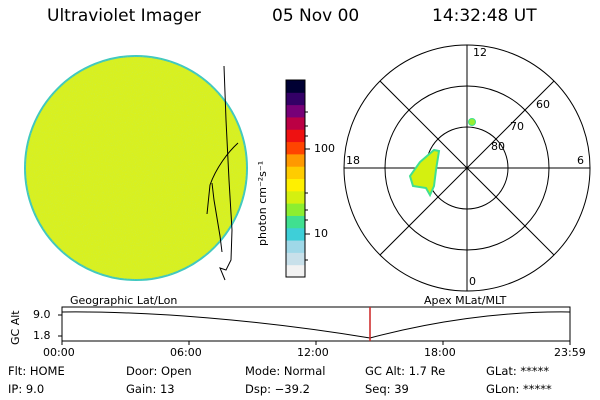  What do you see at coordinates (15, 327) in the screenshot?
I see `altitude-axis-label: GC Alt` at bounding box center [15, 327].